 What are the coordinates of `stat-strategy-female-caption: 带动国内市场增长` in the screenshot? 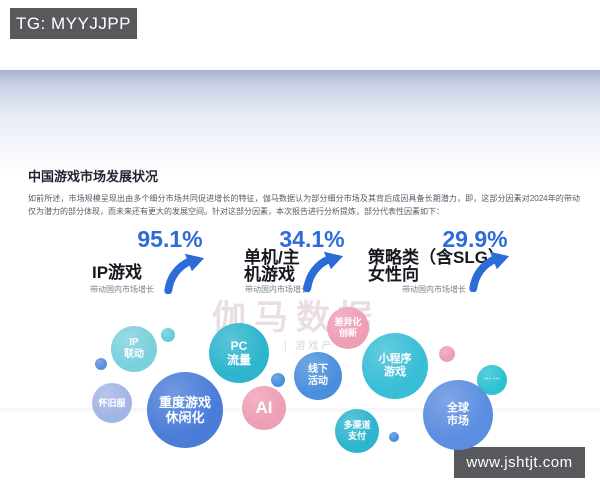 It's located at (434, 289).